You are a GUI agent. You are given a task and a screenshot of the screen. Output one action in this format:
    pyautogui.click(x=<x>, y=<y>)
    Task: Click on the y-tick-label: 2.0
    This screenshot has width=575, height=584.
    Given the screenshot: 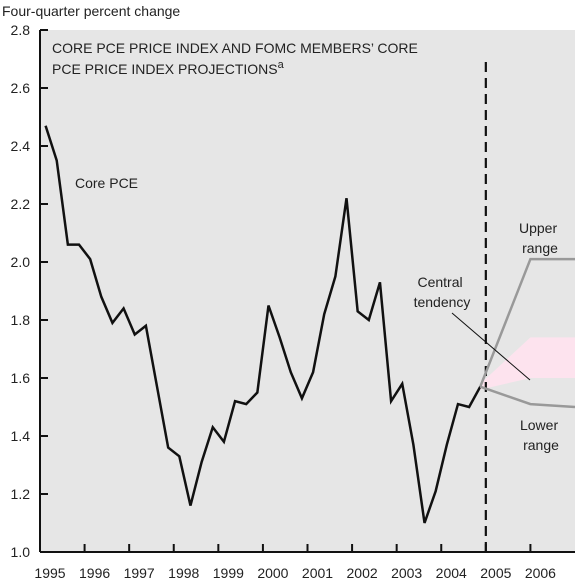 What is the action you would take?
    pyautogui.click(x=21, y=262)
    